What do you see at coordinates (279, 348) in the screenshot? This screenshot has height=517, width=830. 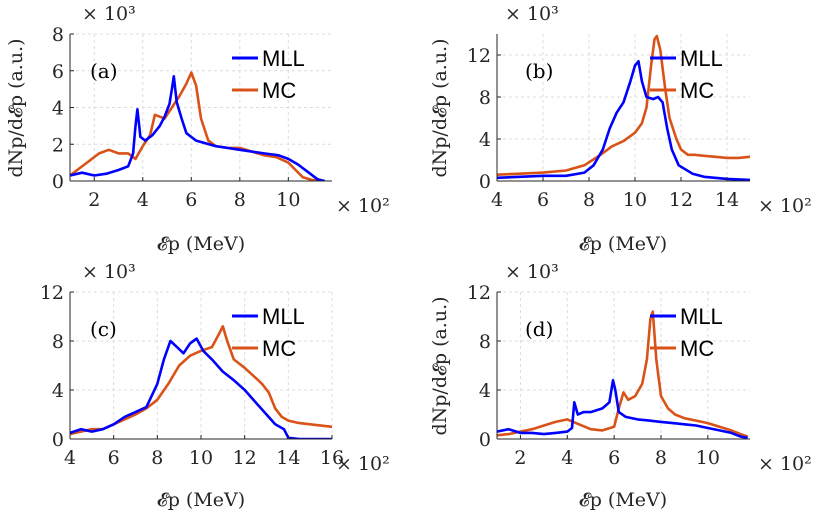 I see `panel-c-legend-label-mc: MC` at bounding box center [279, 348].